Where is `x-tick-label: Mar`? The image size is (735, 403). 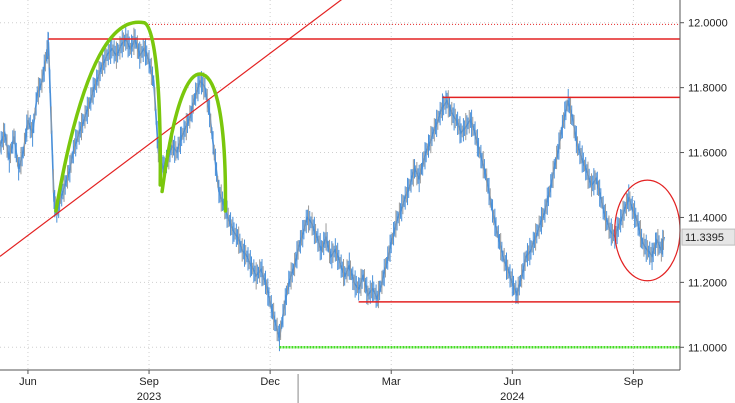 x-tick-label: Mar is located at coordinates (391, 382).